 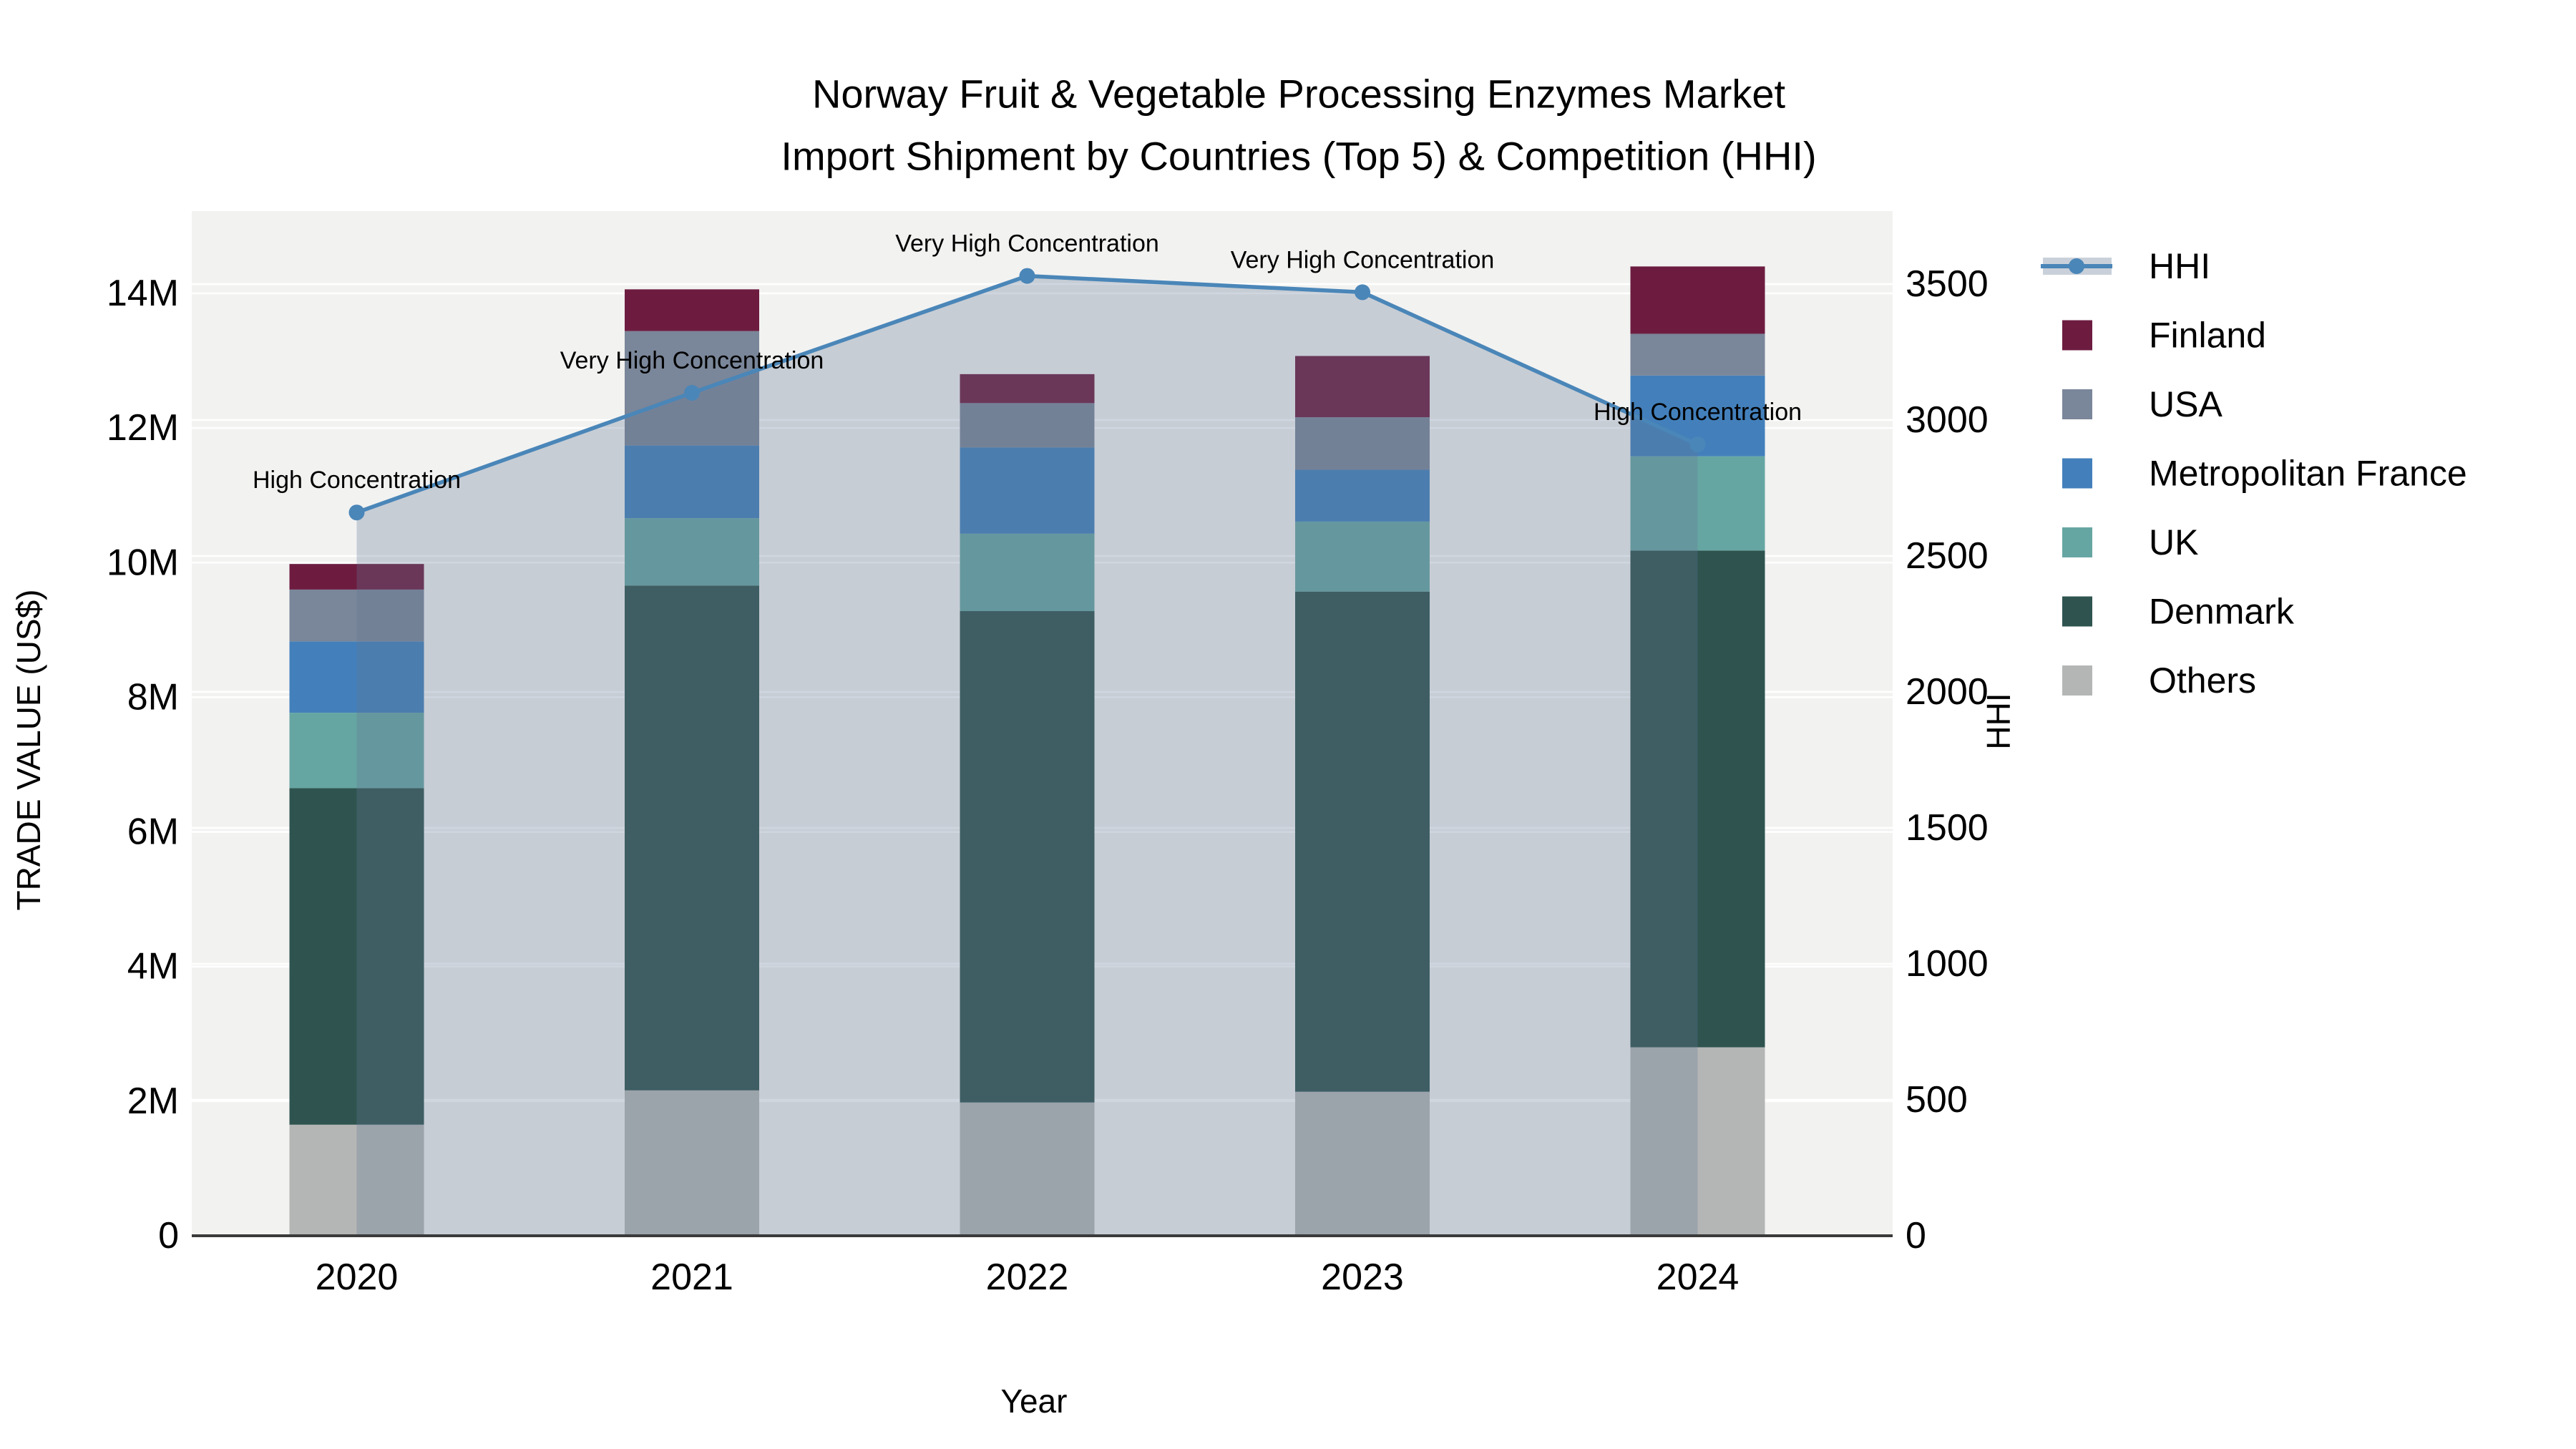 What do you see at coordinates (1027, 572) in the screenshot?
I see `bar-2022-uk` at bounding box center [1027, 572].